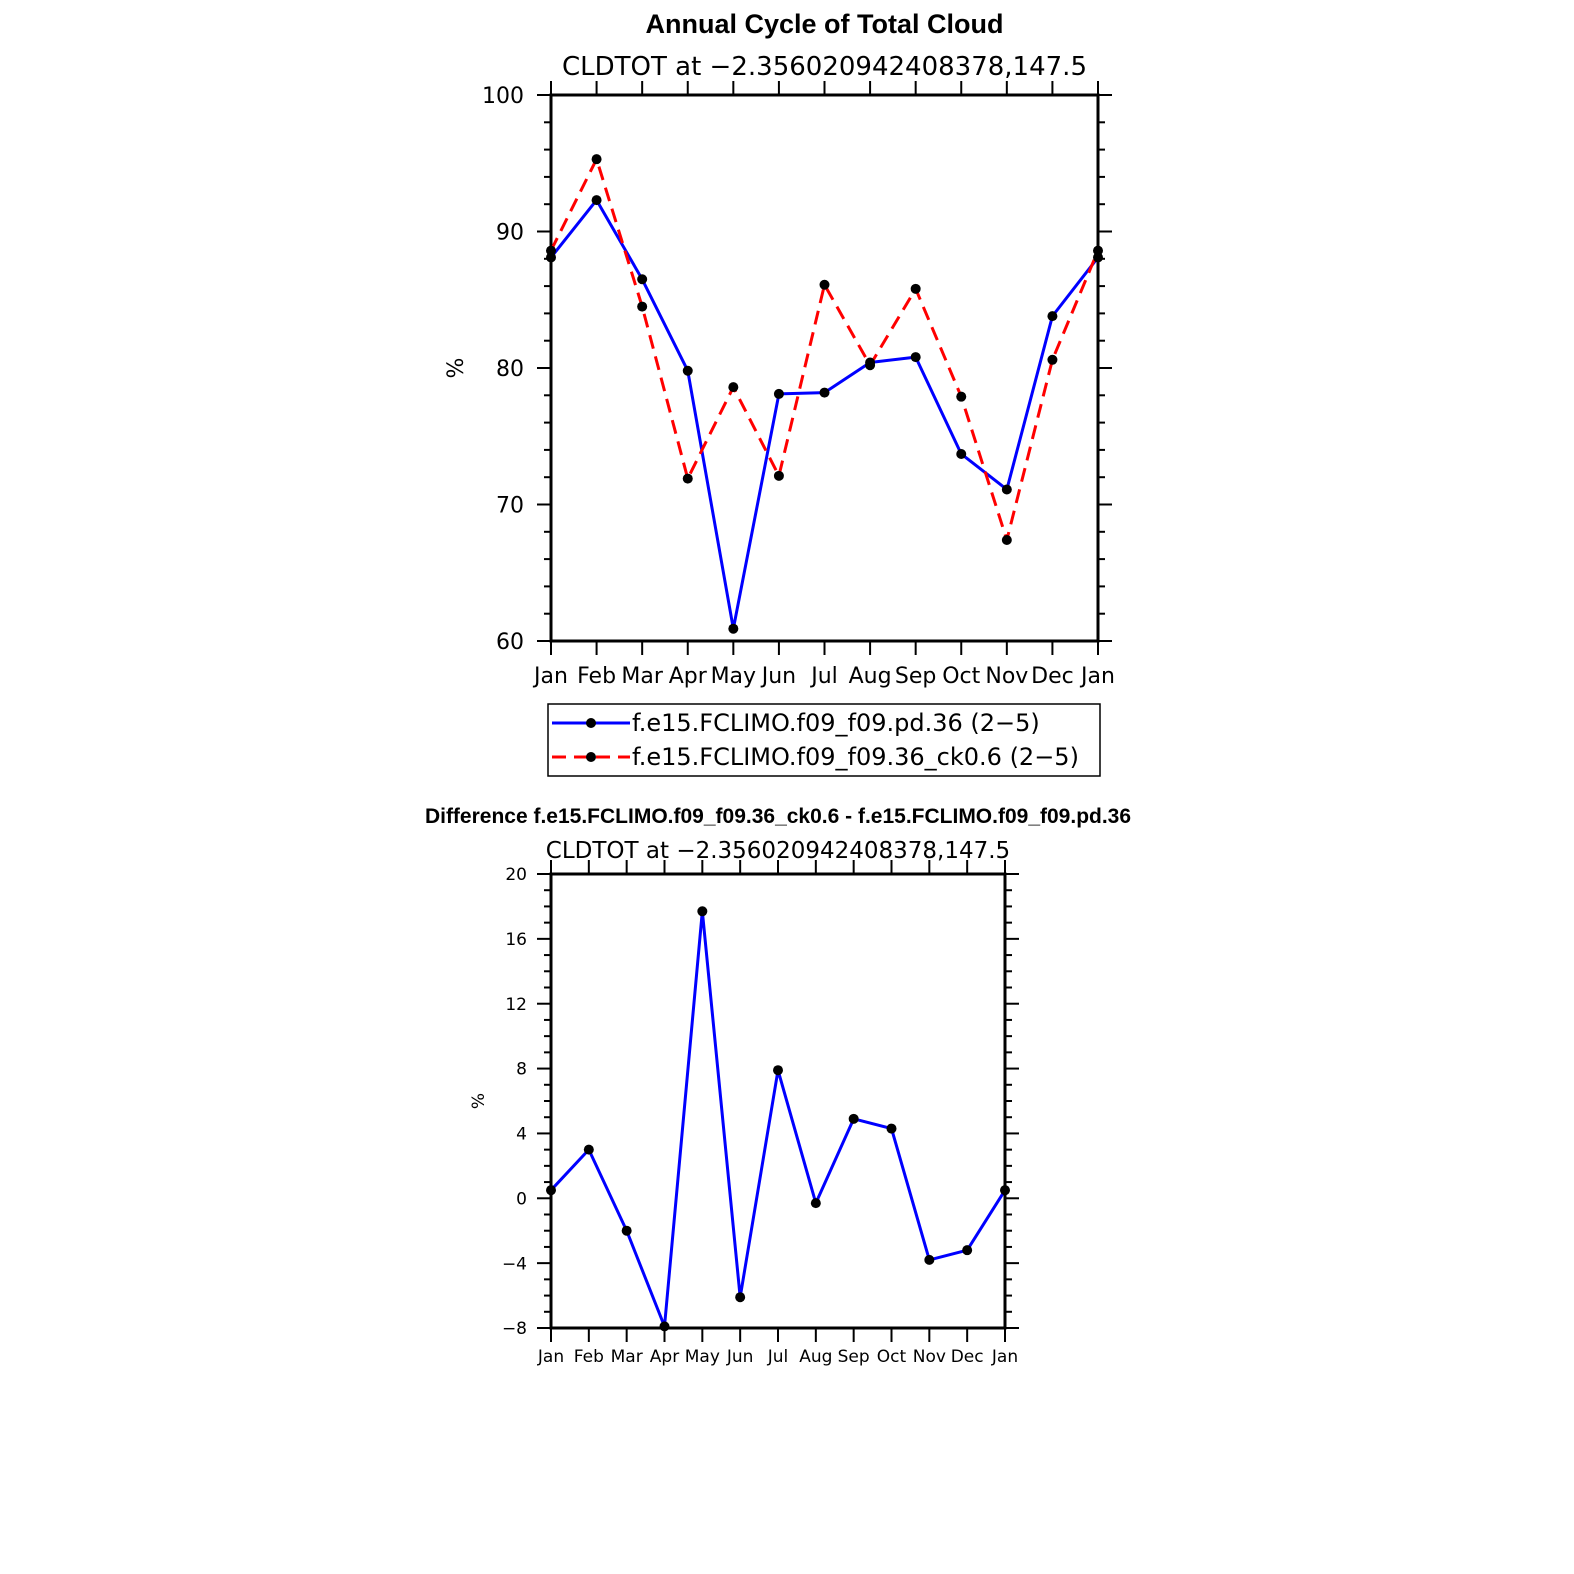  What do you see at coordinates (516, 875) in the screenshot?
I see `y-tick-label: 20` at bounding box center [516, 875].